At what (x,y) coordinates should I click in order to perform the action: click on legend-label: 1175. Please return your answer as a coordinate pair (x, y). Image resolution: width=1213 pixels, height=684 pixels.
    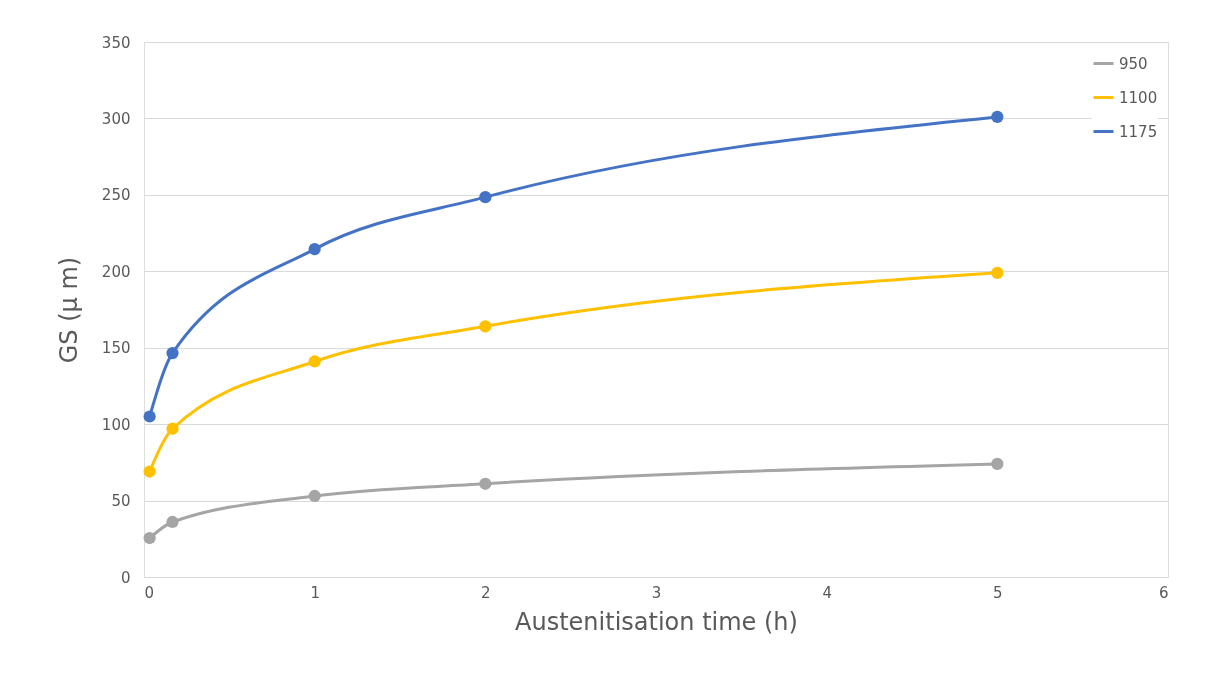
    Looking at the image, I should click on (1138, 131).